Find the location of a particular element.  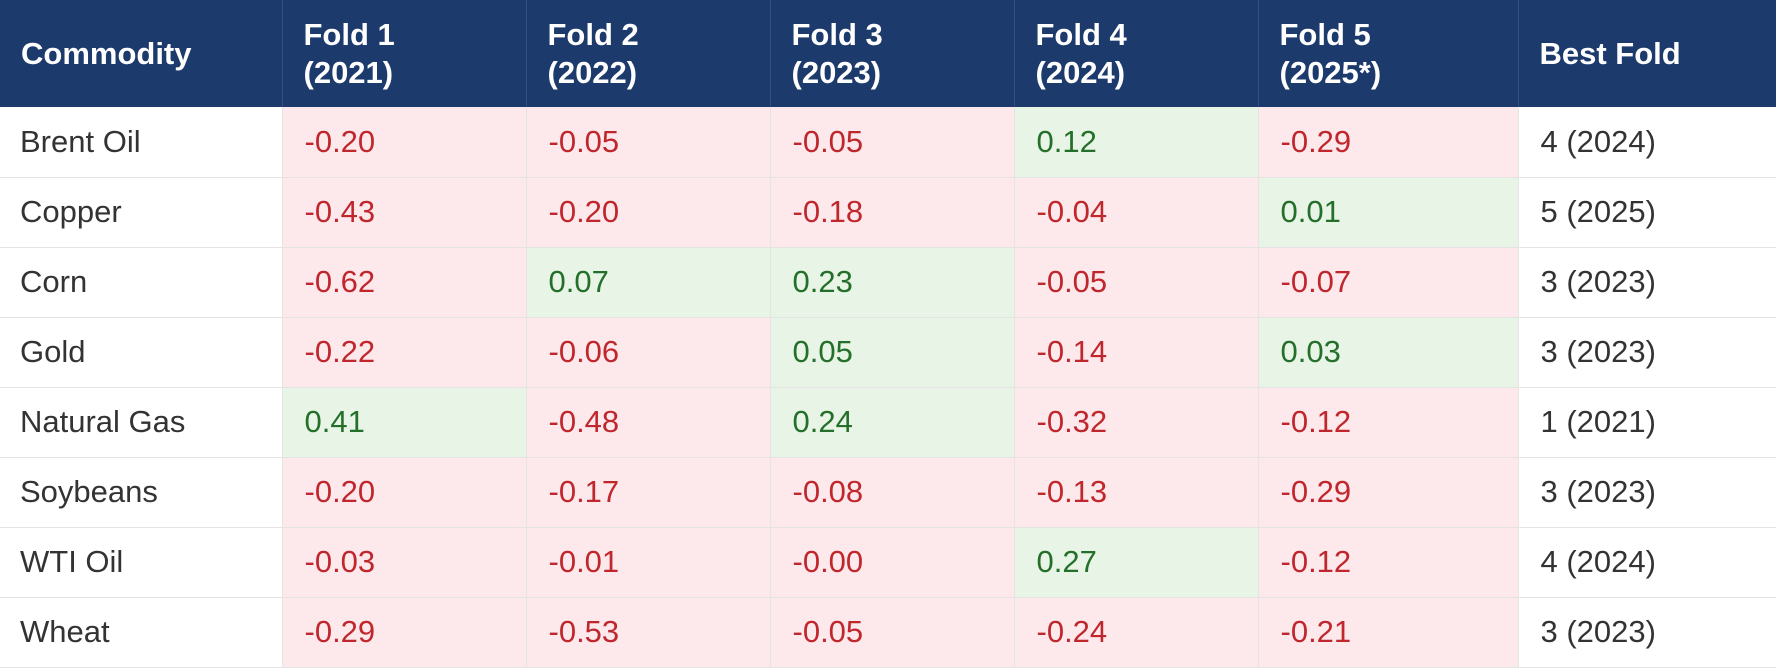

commodity-cell: WTI Oil is located at coordinates (141, 562).